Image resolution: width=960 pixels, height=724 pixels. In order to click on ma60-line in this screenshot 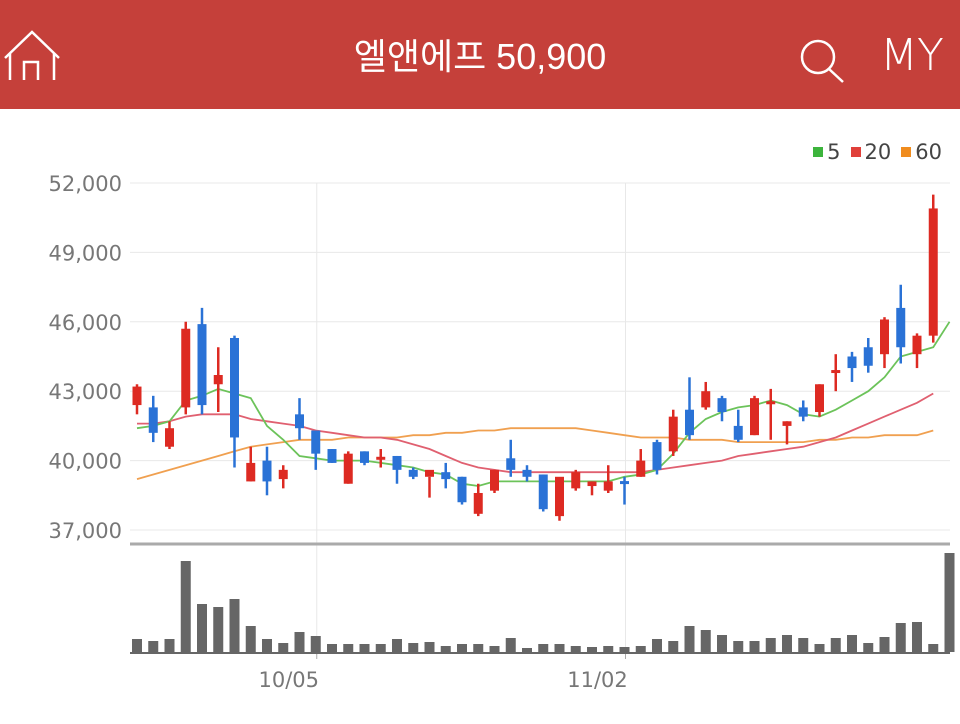, I will do `click(535, 453)`.